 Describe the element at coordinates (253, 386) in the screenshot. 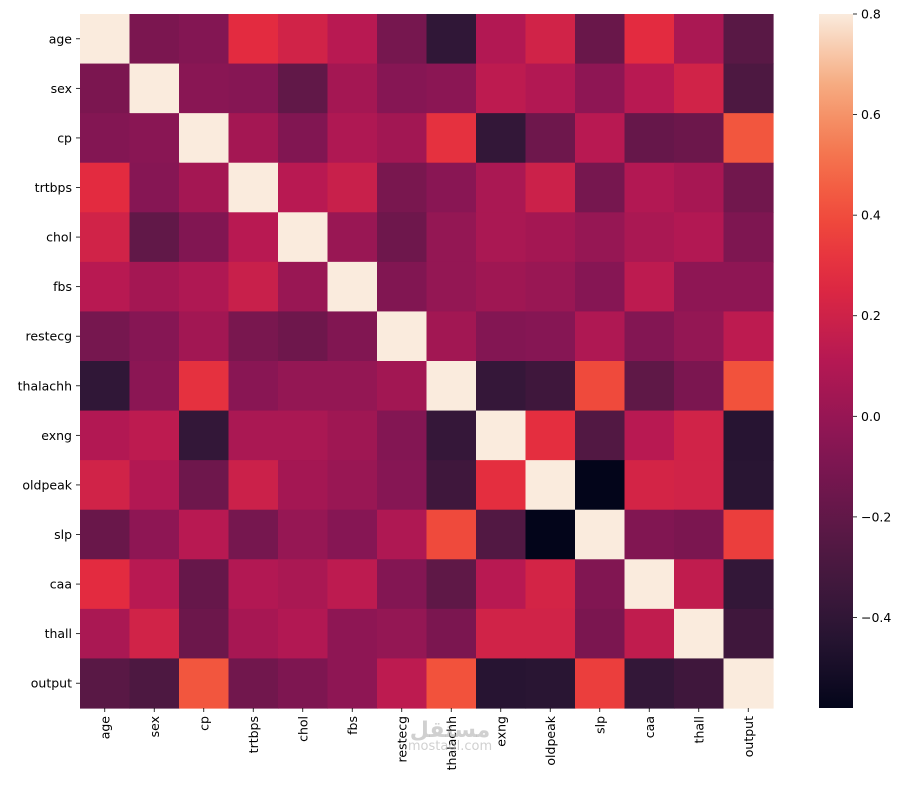

I see `heatmap-cell-thalachh-trtbps` at that location.